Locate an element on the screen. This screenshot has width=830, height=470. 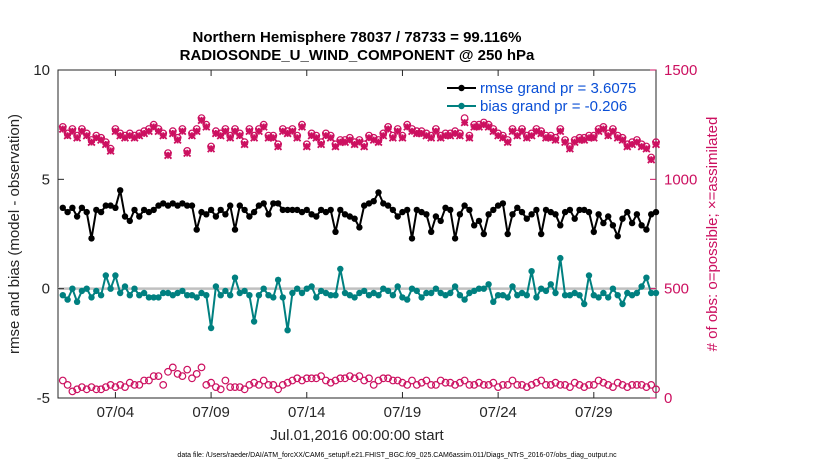
legend-bias-label: bias grand pr = -0.206 is located at coordinates (553, 106).